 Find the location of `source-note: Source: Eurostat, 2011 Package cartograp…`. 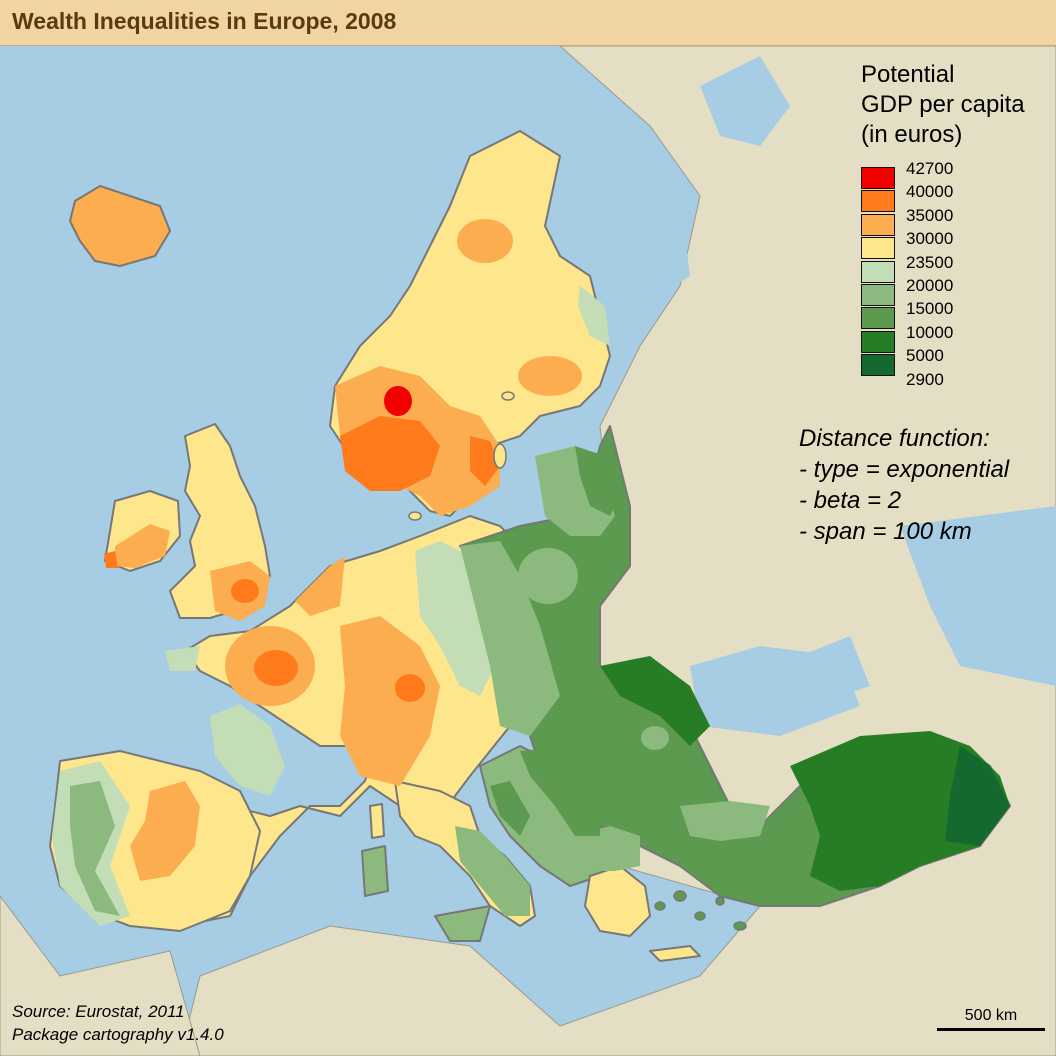

source-note: Source: Eurostat, 2011 Package cartograp… is located at coordinates (118, 1023).